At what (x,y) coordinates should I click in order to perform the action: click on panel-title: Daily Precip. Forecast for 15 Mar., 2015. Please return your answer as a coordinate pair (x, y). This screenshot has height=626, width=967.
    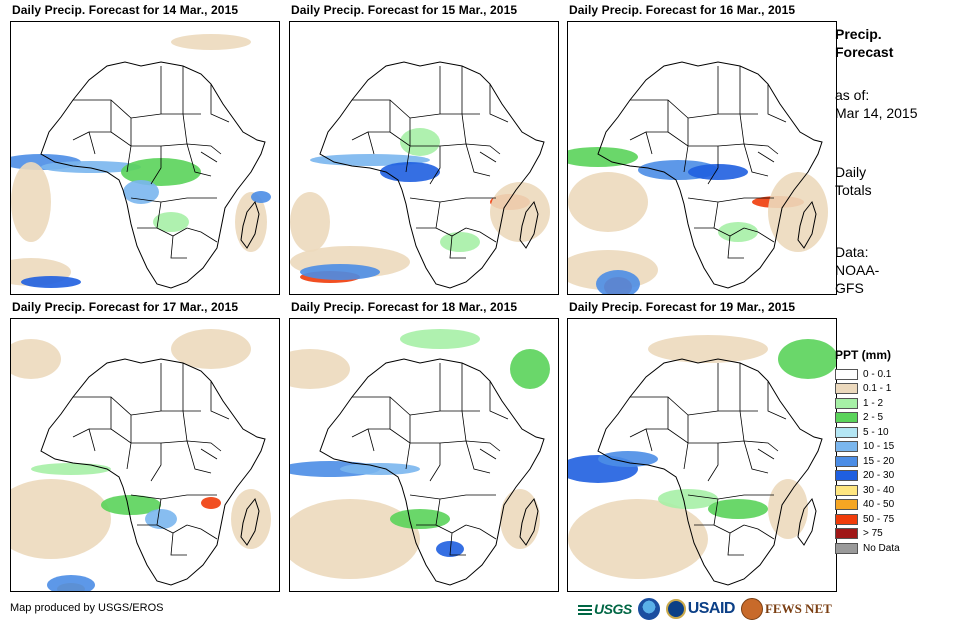
    Looking at the image, I should click on (404, 10).